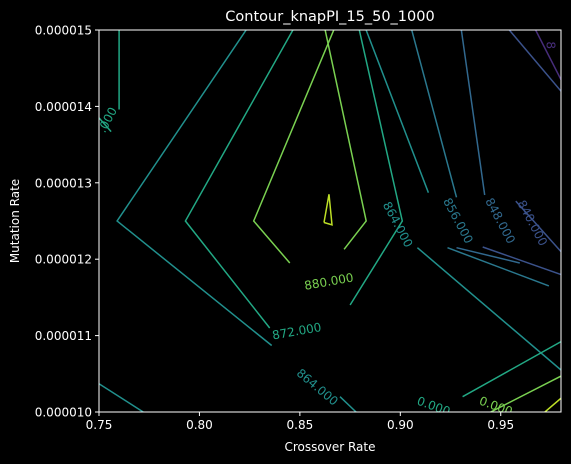  I want to click on chart-title: Contour_knapPI_15_50_1000, so click(329, 17).